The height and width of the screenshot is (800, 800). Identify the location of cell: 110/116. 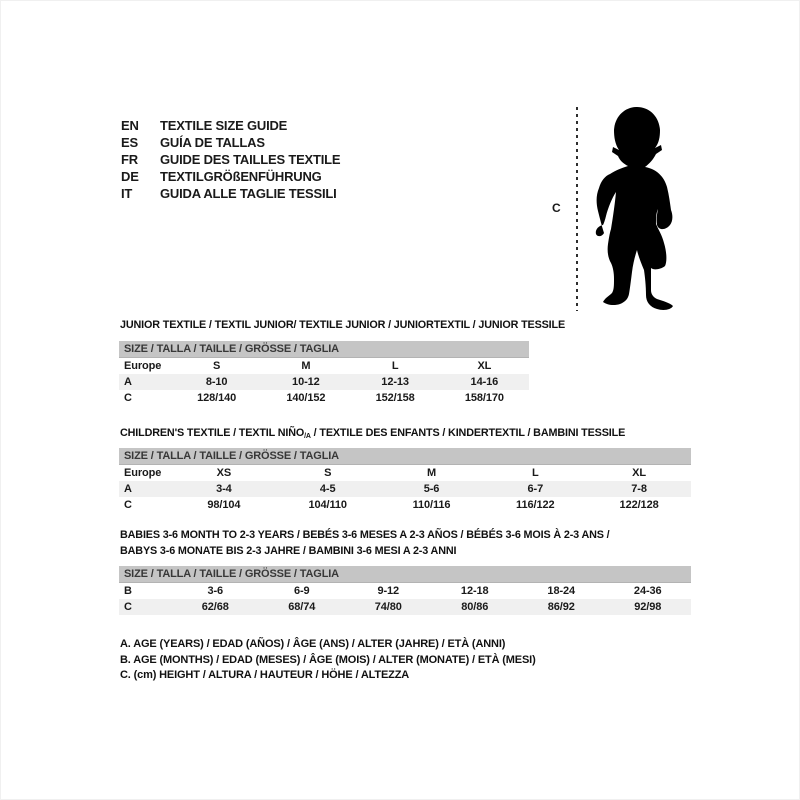
(431, 505).